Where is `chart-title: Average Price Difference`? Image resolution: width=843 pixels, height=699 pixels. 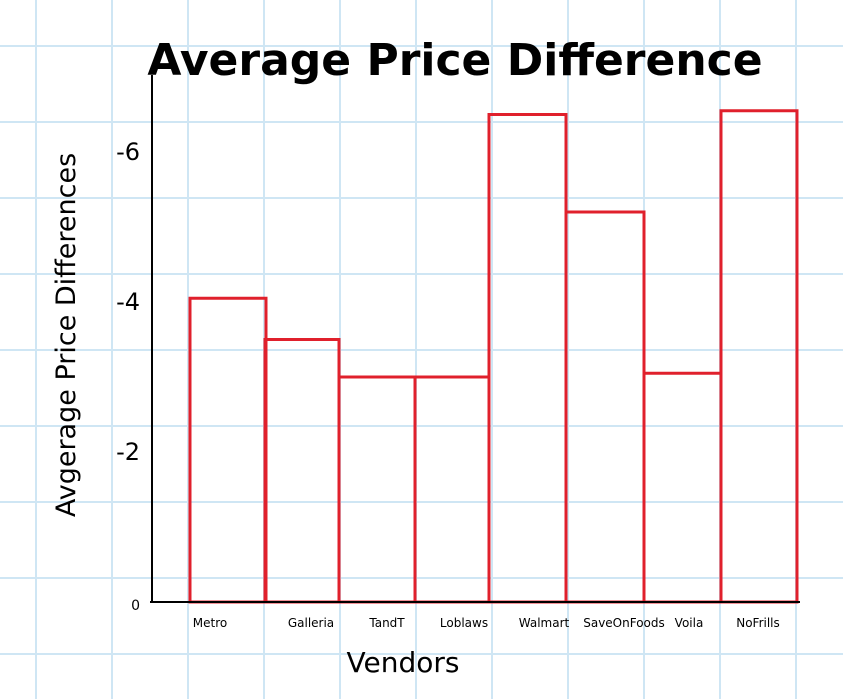
chart-title: Average Price Difference is located at coordinates (454, 60).